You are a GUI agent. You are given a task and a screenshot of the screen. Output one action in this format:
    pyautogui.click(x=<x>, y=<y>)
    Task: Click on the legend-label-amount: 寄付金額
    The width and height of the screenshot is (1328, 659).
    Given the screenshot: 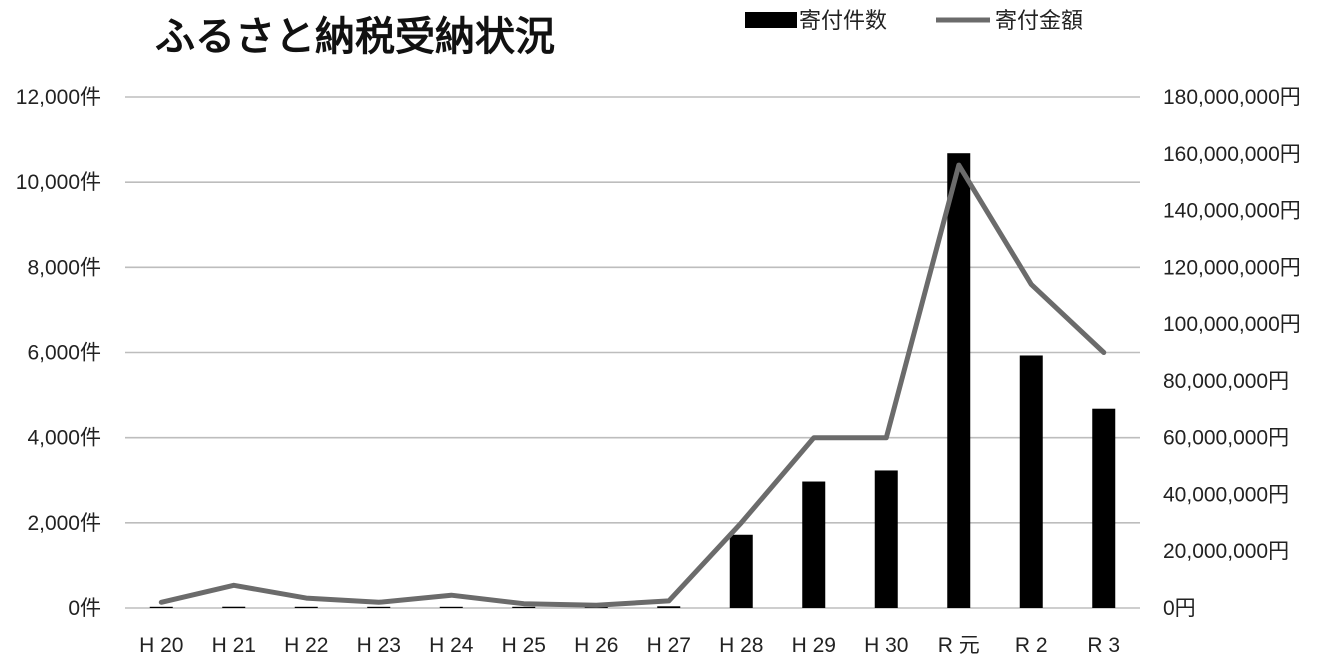 What is the action you would take?
    pyautogui.click(x=1039, y=21)
    